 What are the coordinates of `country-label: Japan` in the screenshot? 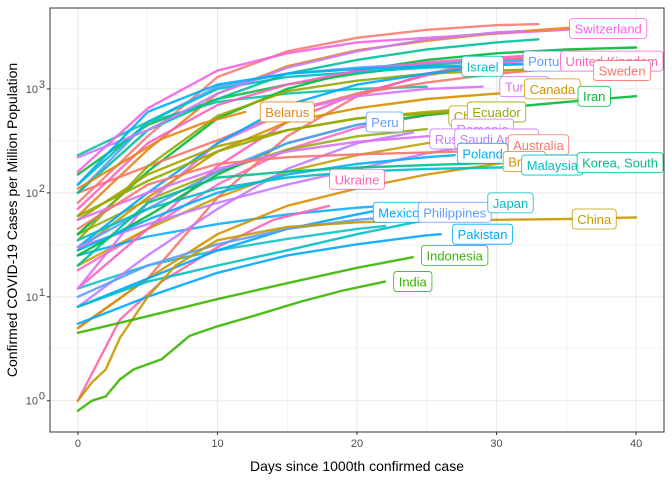 It's located at (510, 203).